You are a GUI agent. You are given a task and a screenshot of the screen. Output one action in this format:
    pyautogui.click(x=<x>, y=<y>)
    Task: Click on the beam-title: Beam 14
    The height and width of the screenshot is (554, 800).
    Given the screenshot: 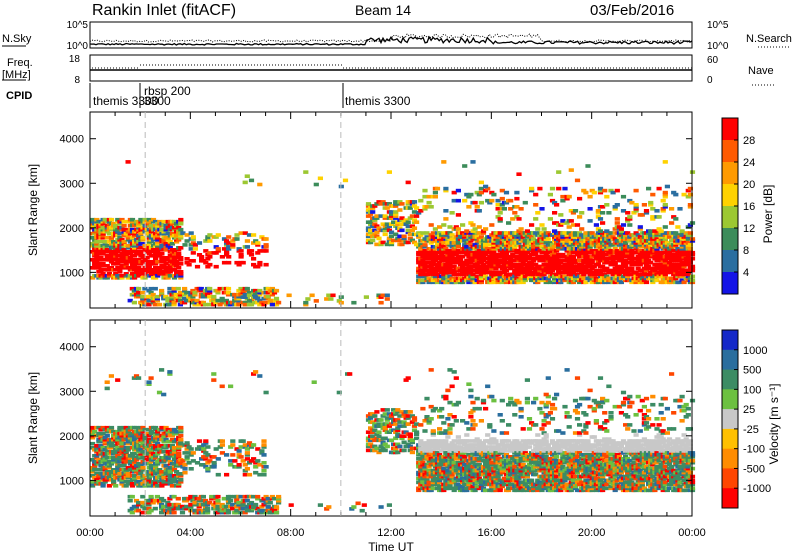 What is the action you would take?
    pyautogui.click(x=383, y=10)
    